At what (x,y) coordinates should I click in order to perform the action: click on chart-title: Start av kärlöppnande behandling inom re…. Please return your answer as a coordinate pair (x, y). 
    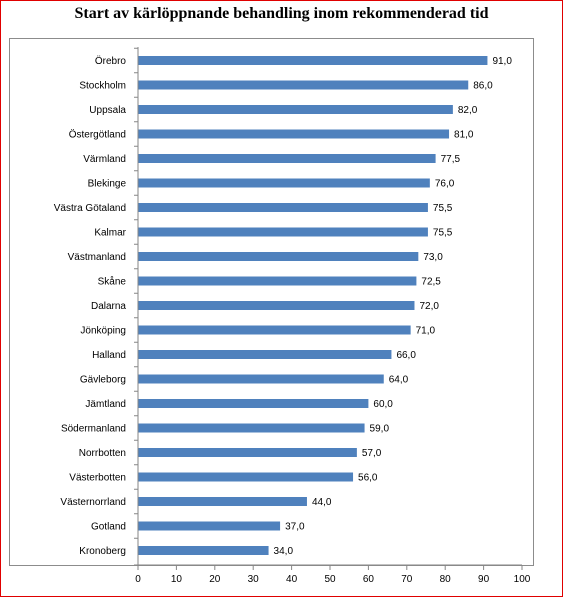
    Looking at the image, I should click on (281, 13).